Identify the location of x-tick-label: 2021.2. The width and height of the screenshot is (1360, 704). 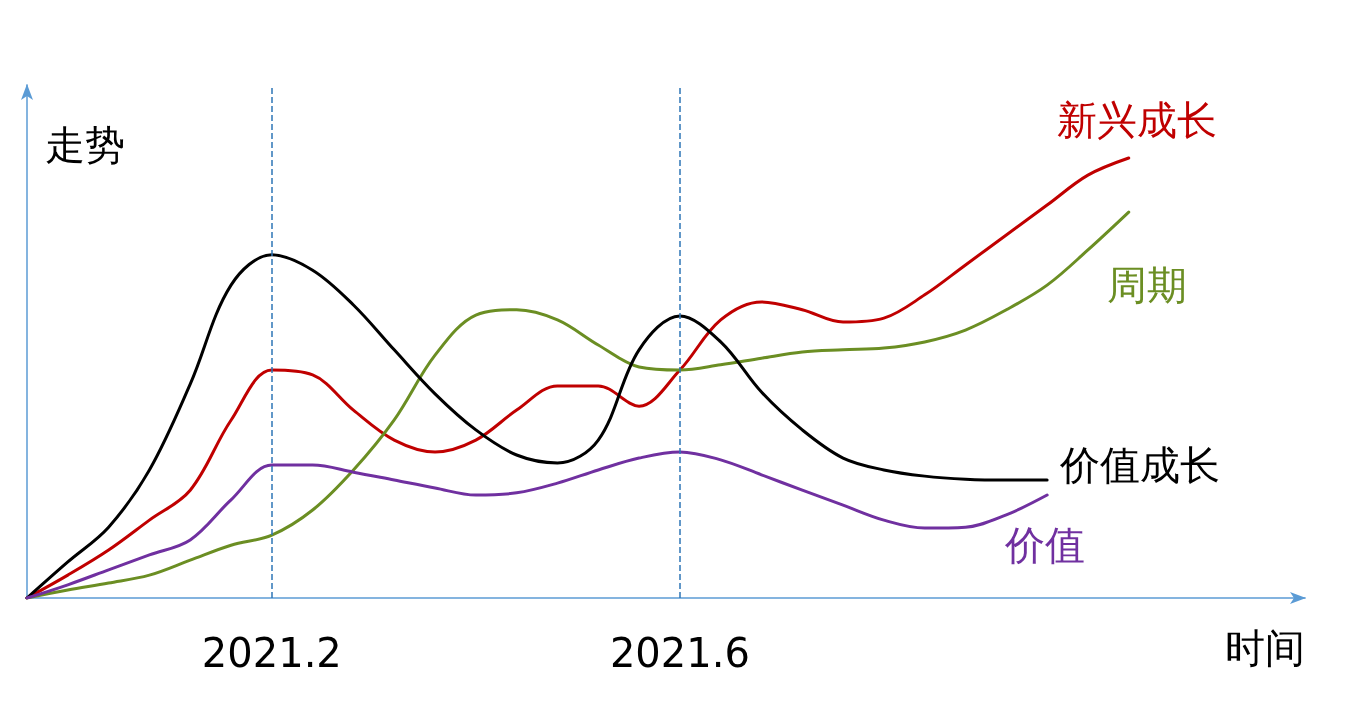
(271, 653).